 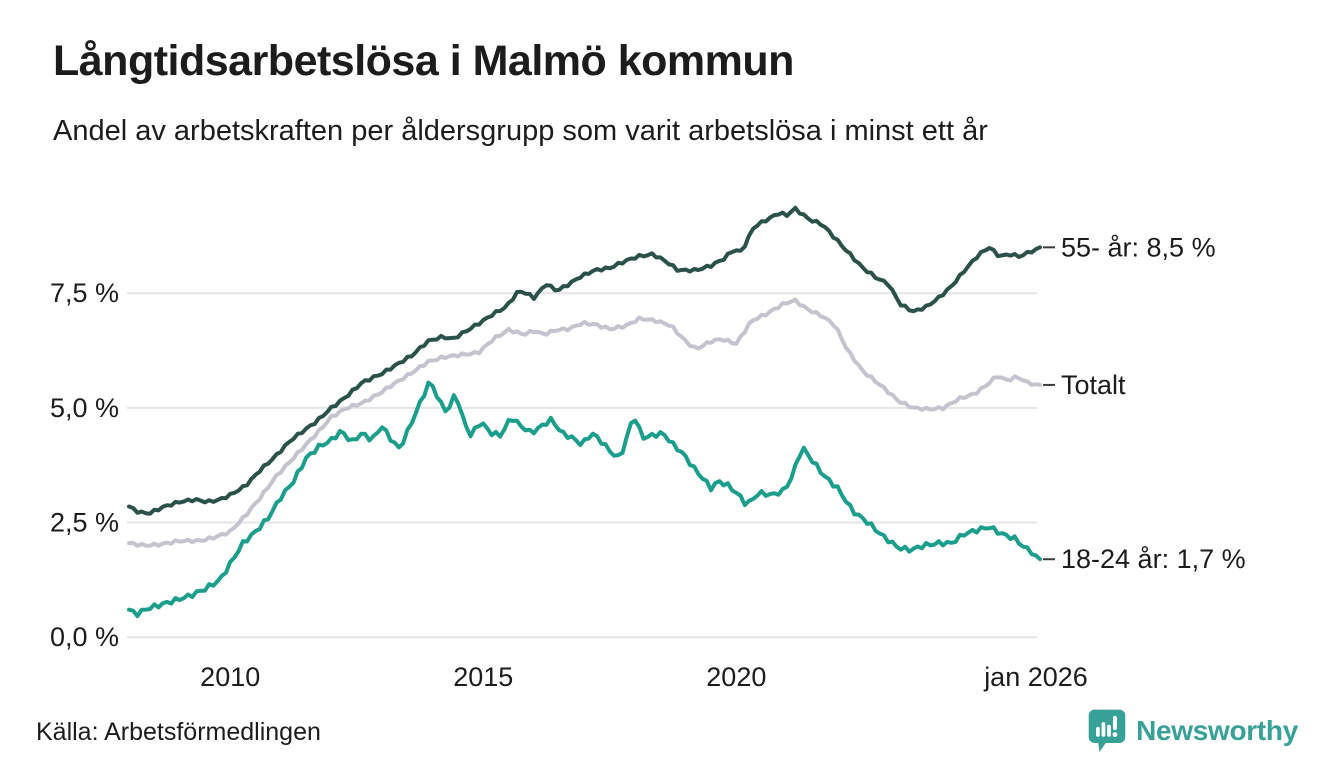 I want to click on source-note: Källa: Arbetsförmedlingen, so click(x=178, y=732).